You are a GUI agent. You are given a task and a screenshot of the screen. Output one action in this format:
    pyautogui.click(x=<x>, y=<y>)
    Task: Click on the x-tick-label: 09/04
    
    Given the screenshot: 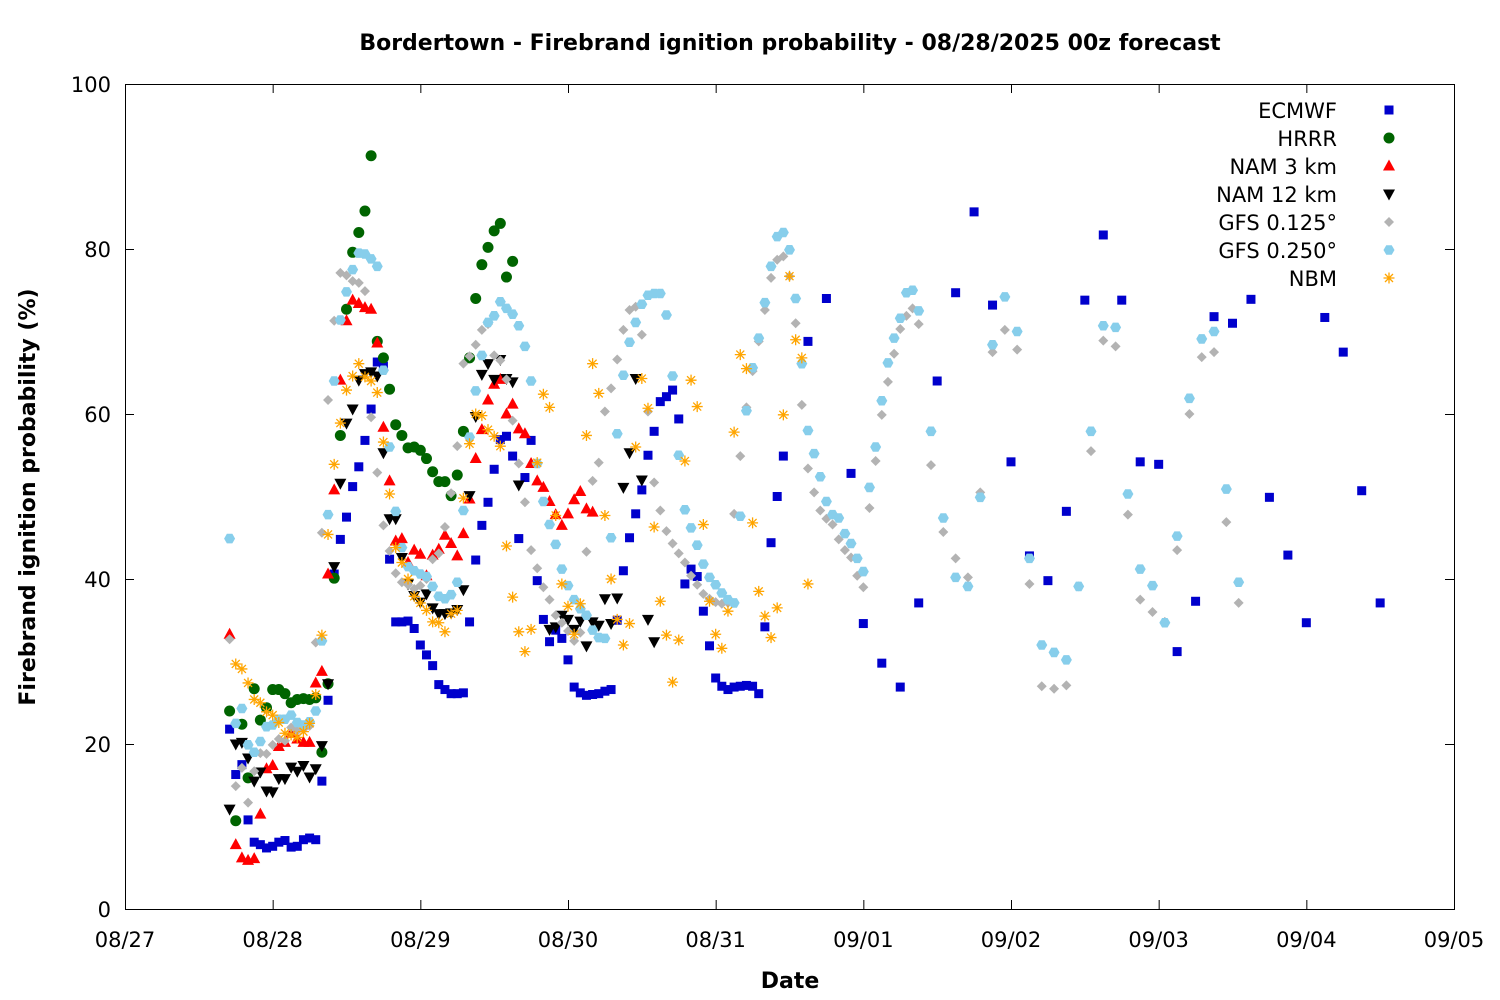 What is the action you would take?
    pyautogui.click(x=1306, y=940)
    